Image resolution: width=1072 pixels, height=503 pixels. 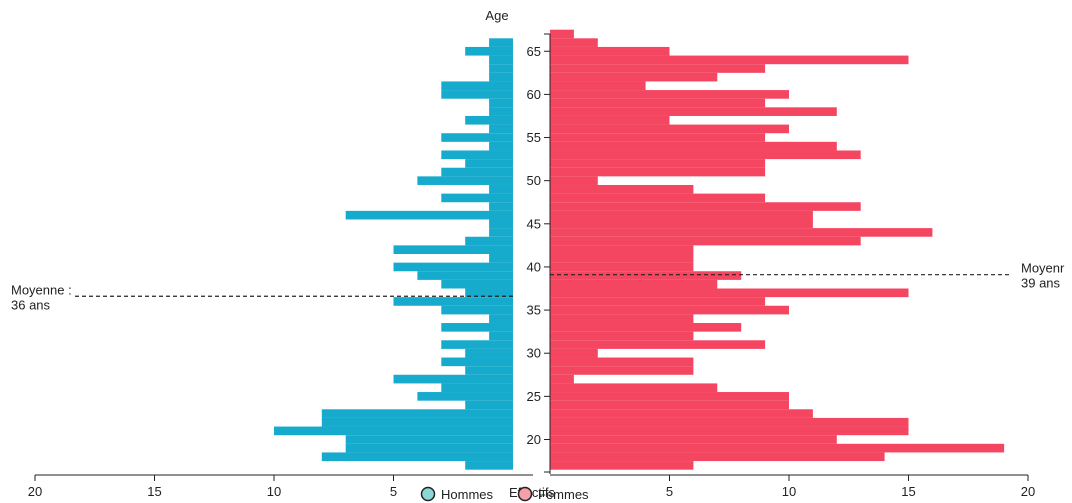 I want to click on legend-swatch-femmes, so click(x=525, y=494).